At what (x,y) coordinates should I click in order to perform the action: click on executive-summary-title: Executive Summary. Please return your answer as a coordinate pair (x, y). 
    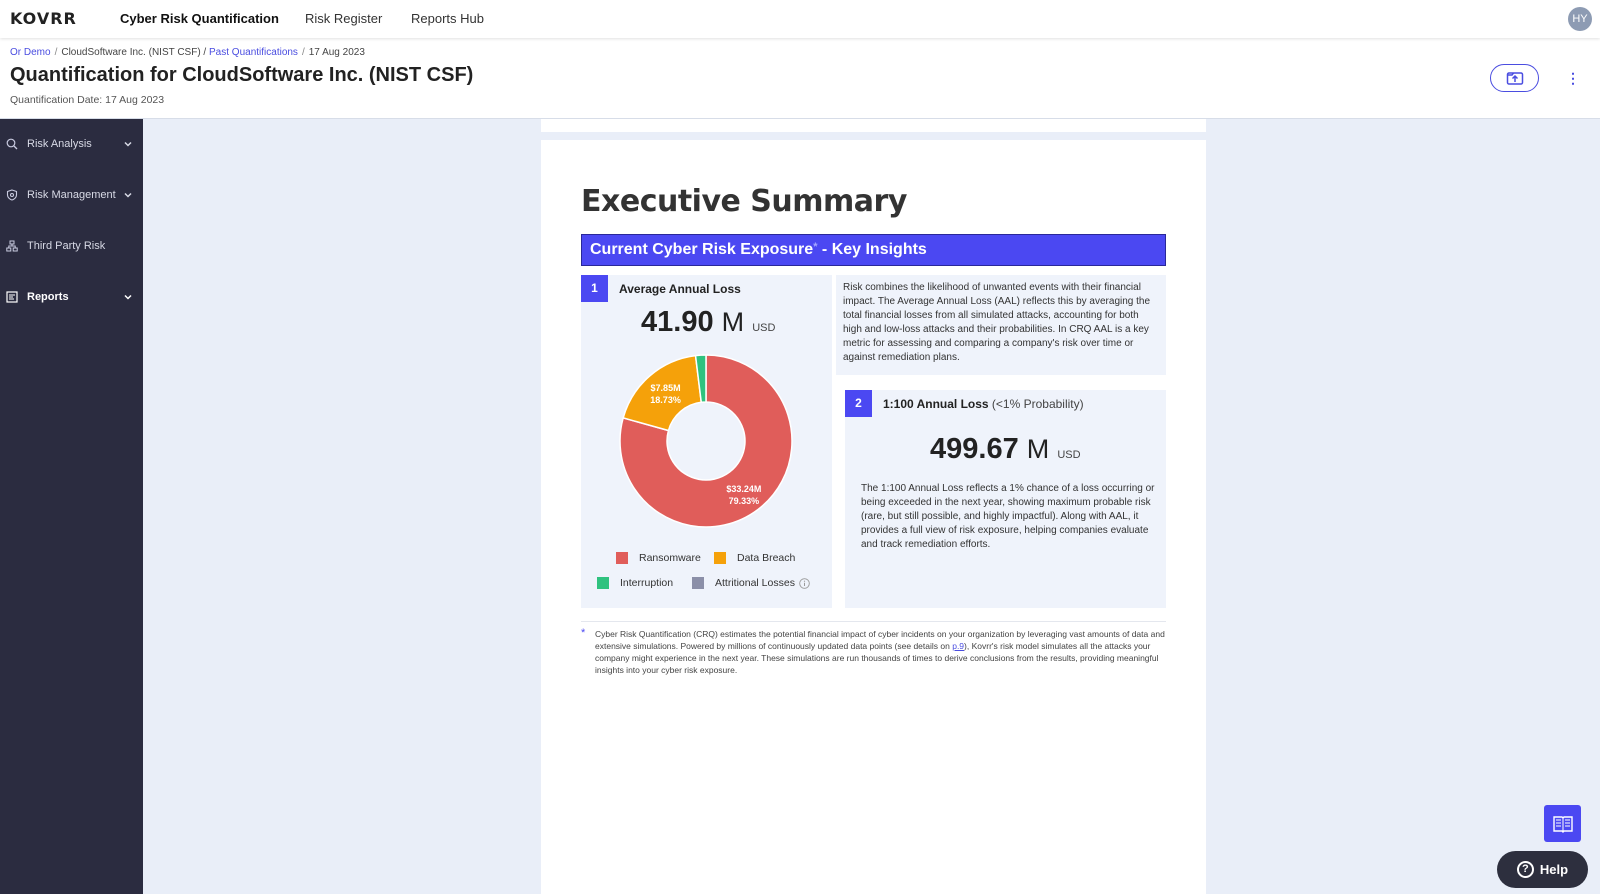
    Looking at the image, I should click on (744, 201).